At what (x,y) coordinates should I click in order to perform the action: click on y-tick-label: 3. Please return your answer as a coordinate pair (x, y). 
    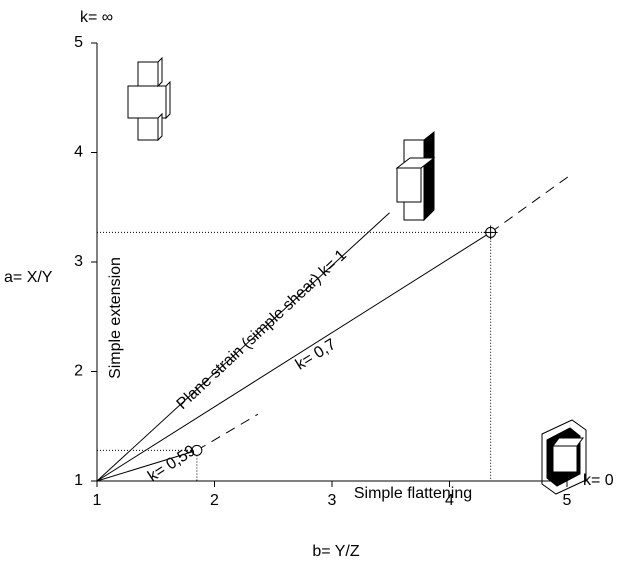
    Looking at the image, I should click on (78, 261).